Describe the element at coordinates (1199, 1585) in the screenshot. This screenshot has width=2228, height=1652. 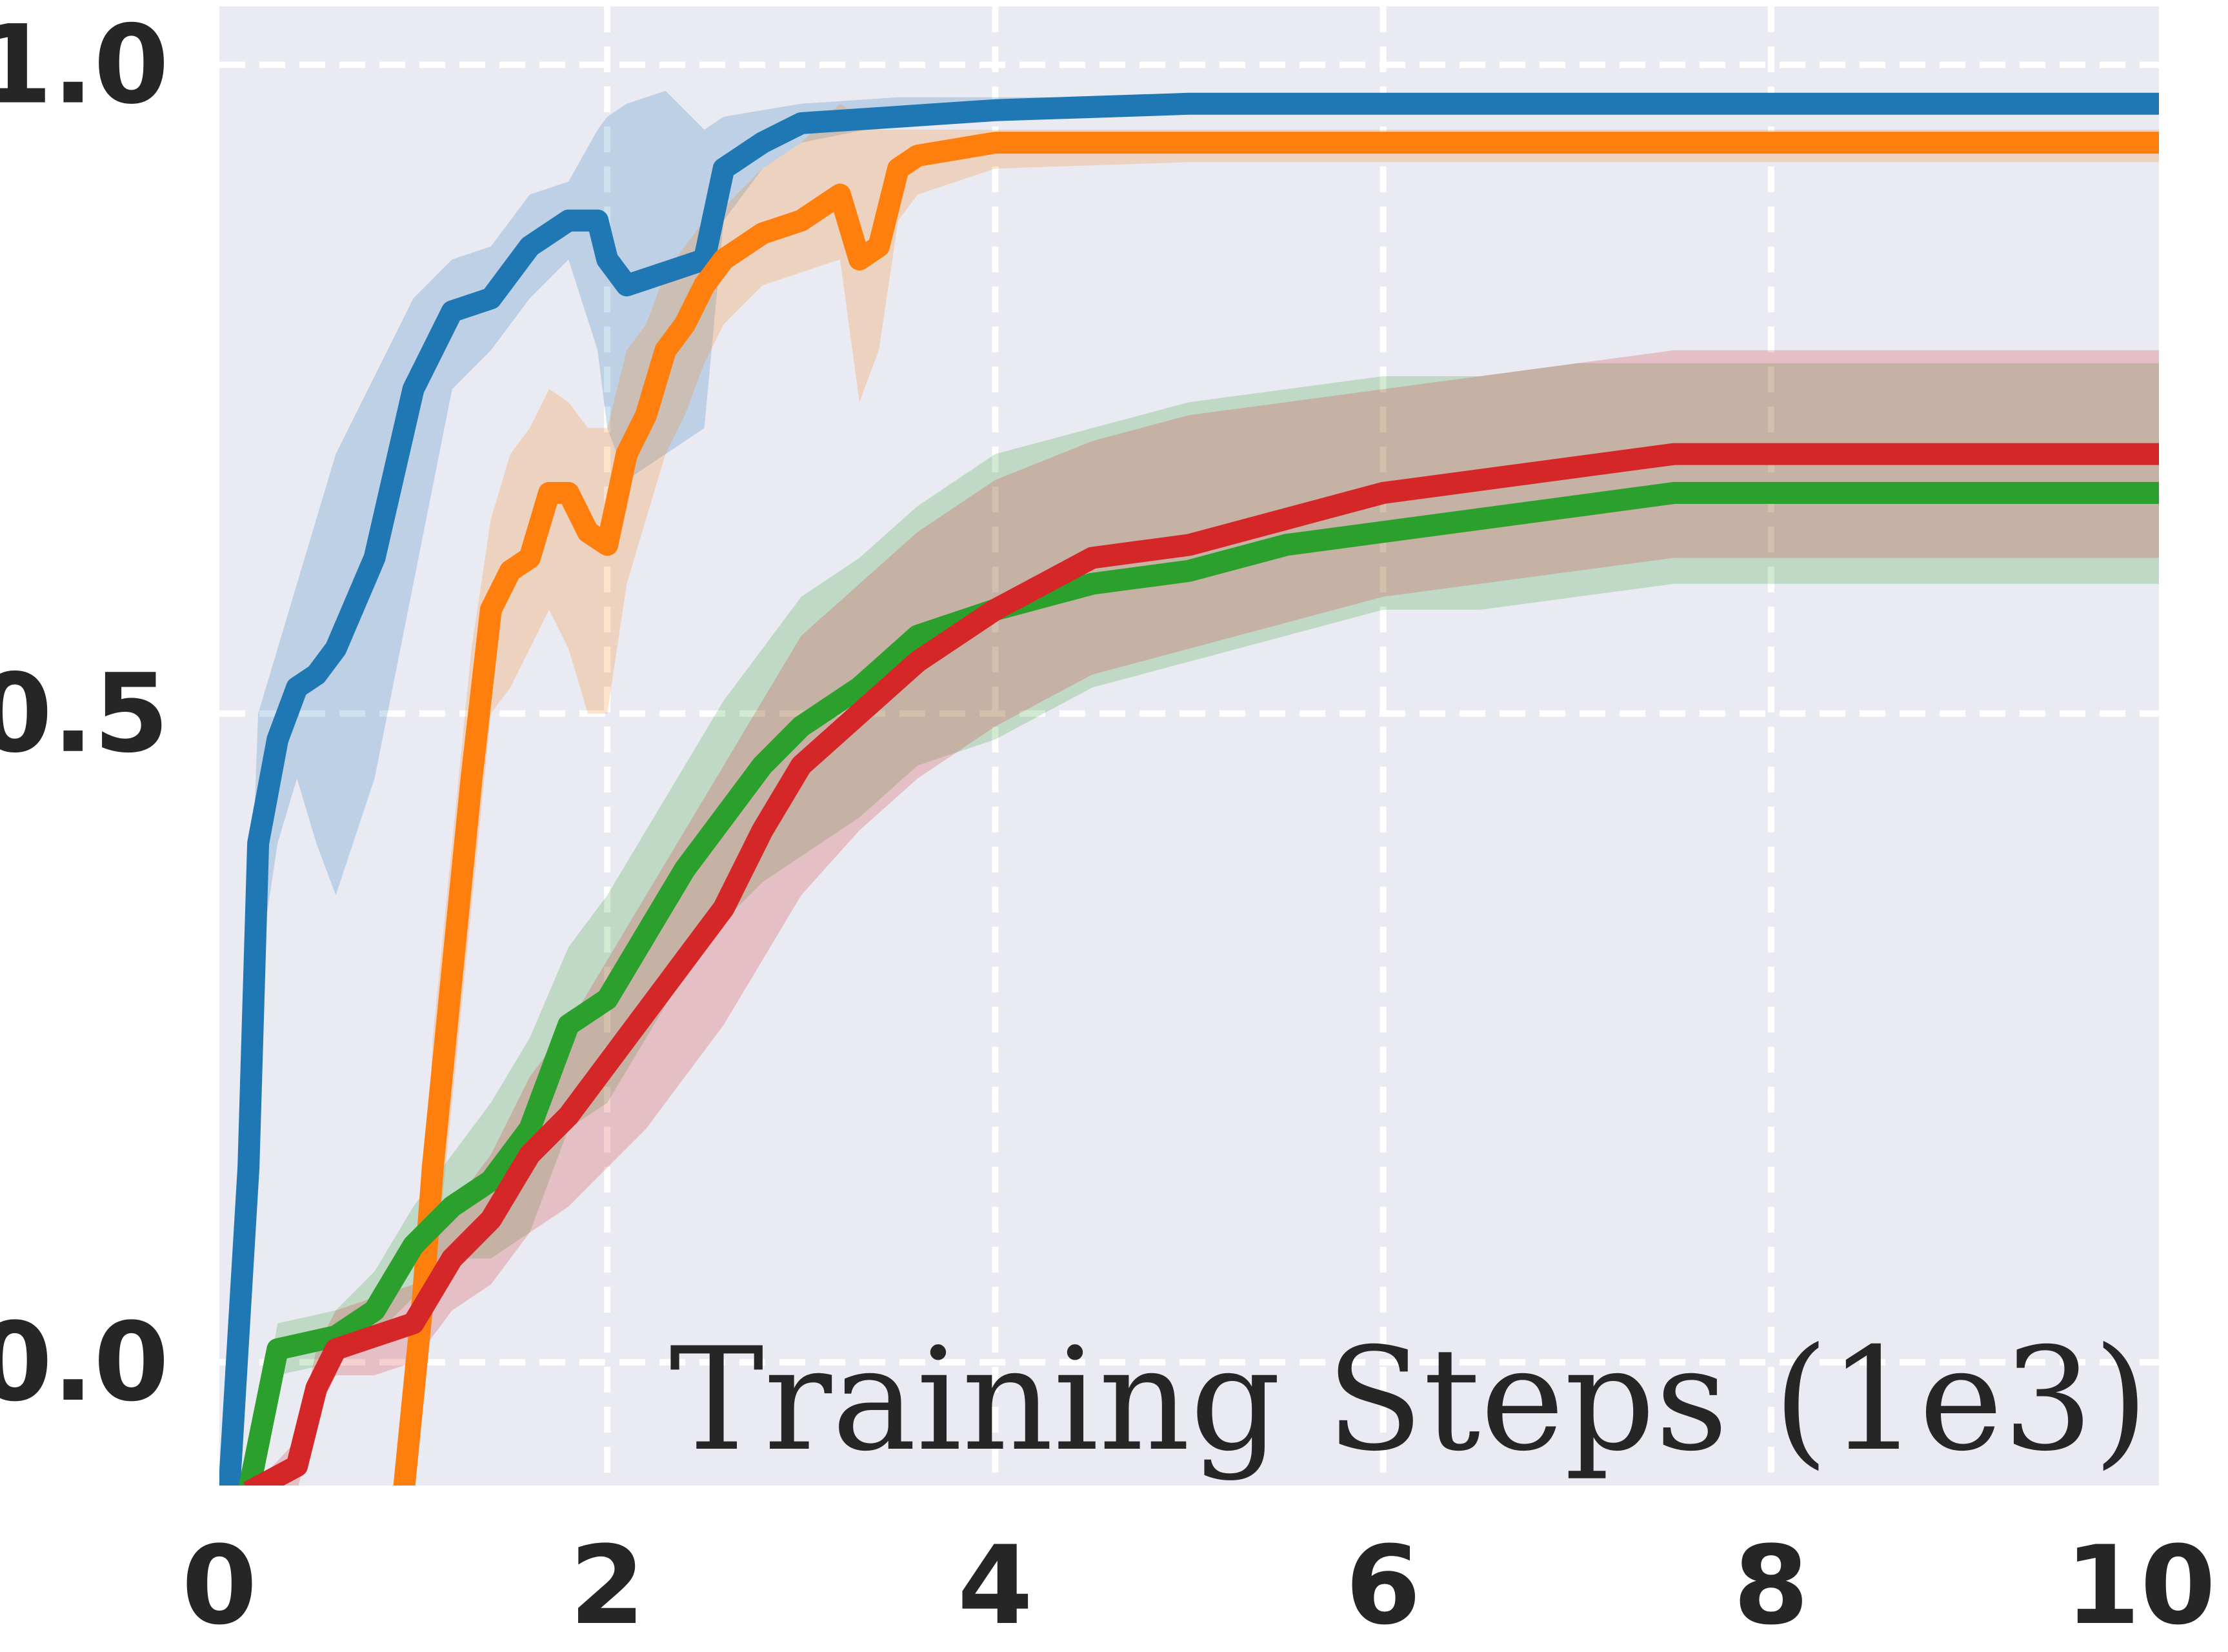
I see `x-tick-labels: 0 2 4 6 8 10` at that location.